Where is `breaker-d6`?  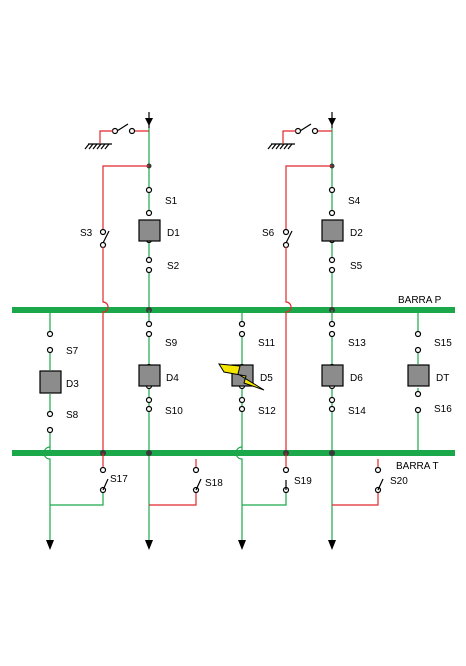
breaker-d6 is located at coordinates (332, 375).